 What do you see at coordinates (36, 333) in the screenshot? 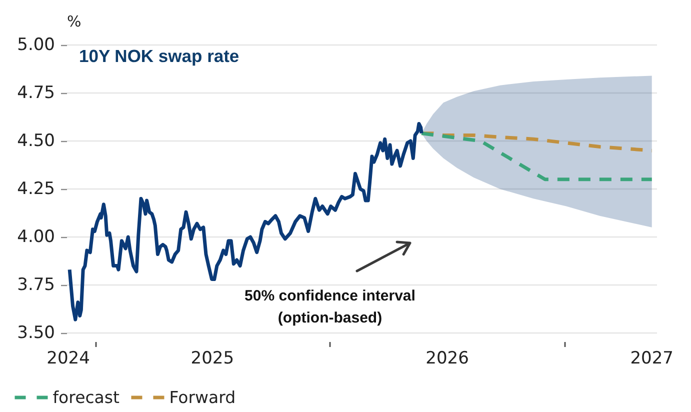
I see `y-tick-label: 3.50` at bounding box center [36, 333].